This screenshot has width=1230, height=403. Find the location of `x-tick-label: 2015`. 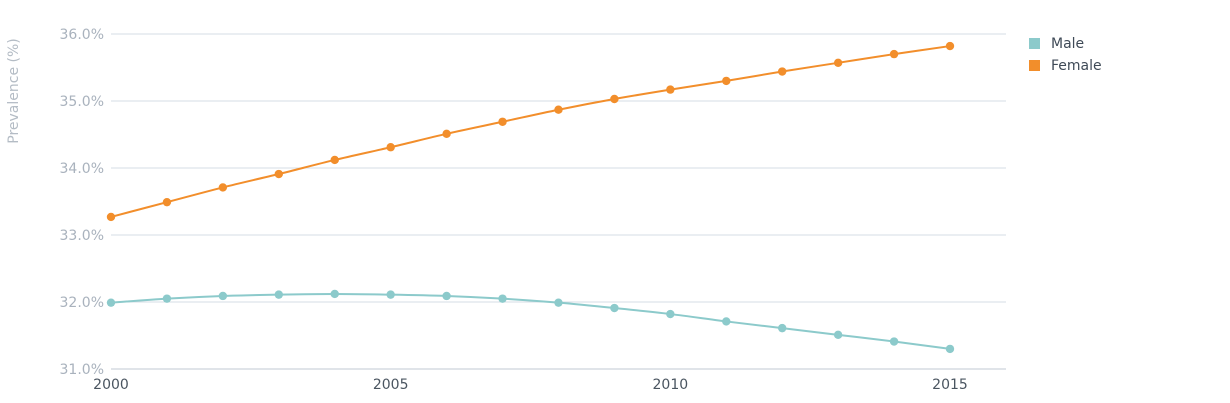

x-tick-label: 2015 is located at coordinates (950, 385).